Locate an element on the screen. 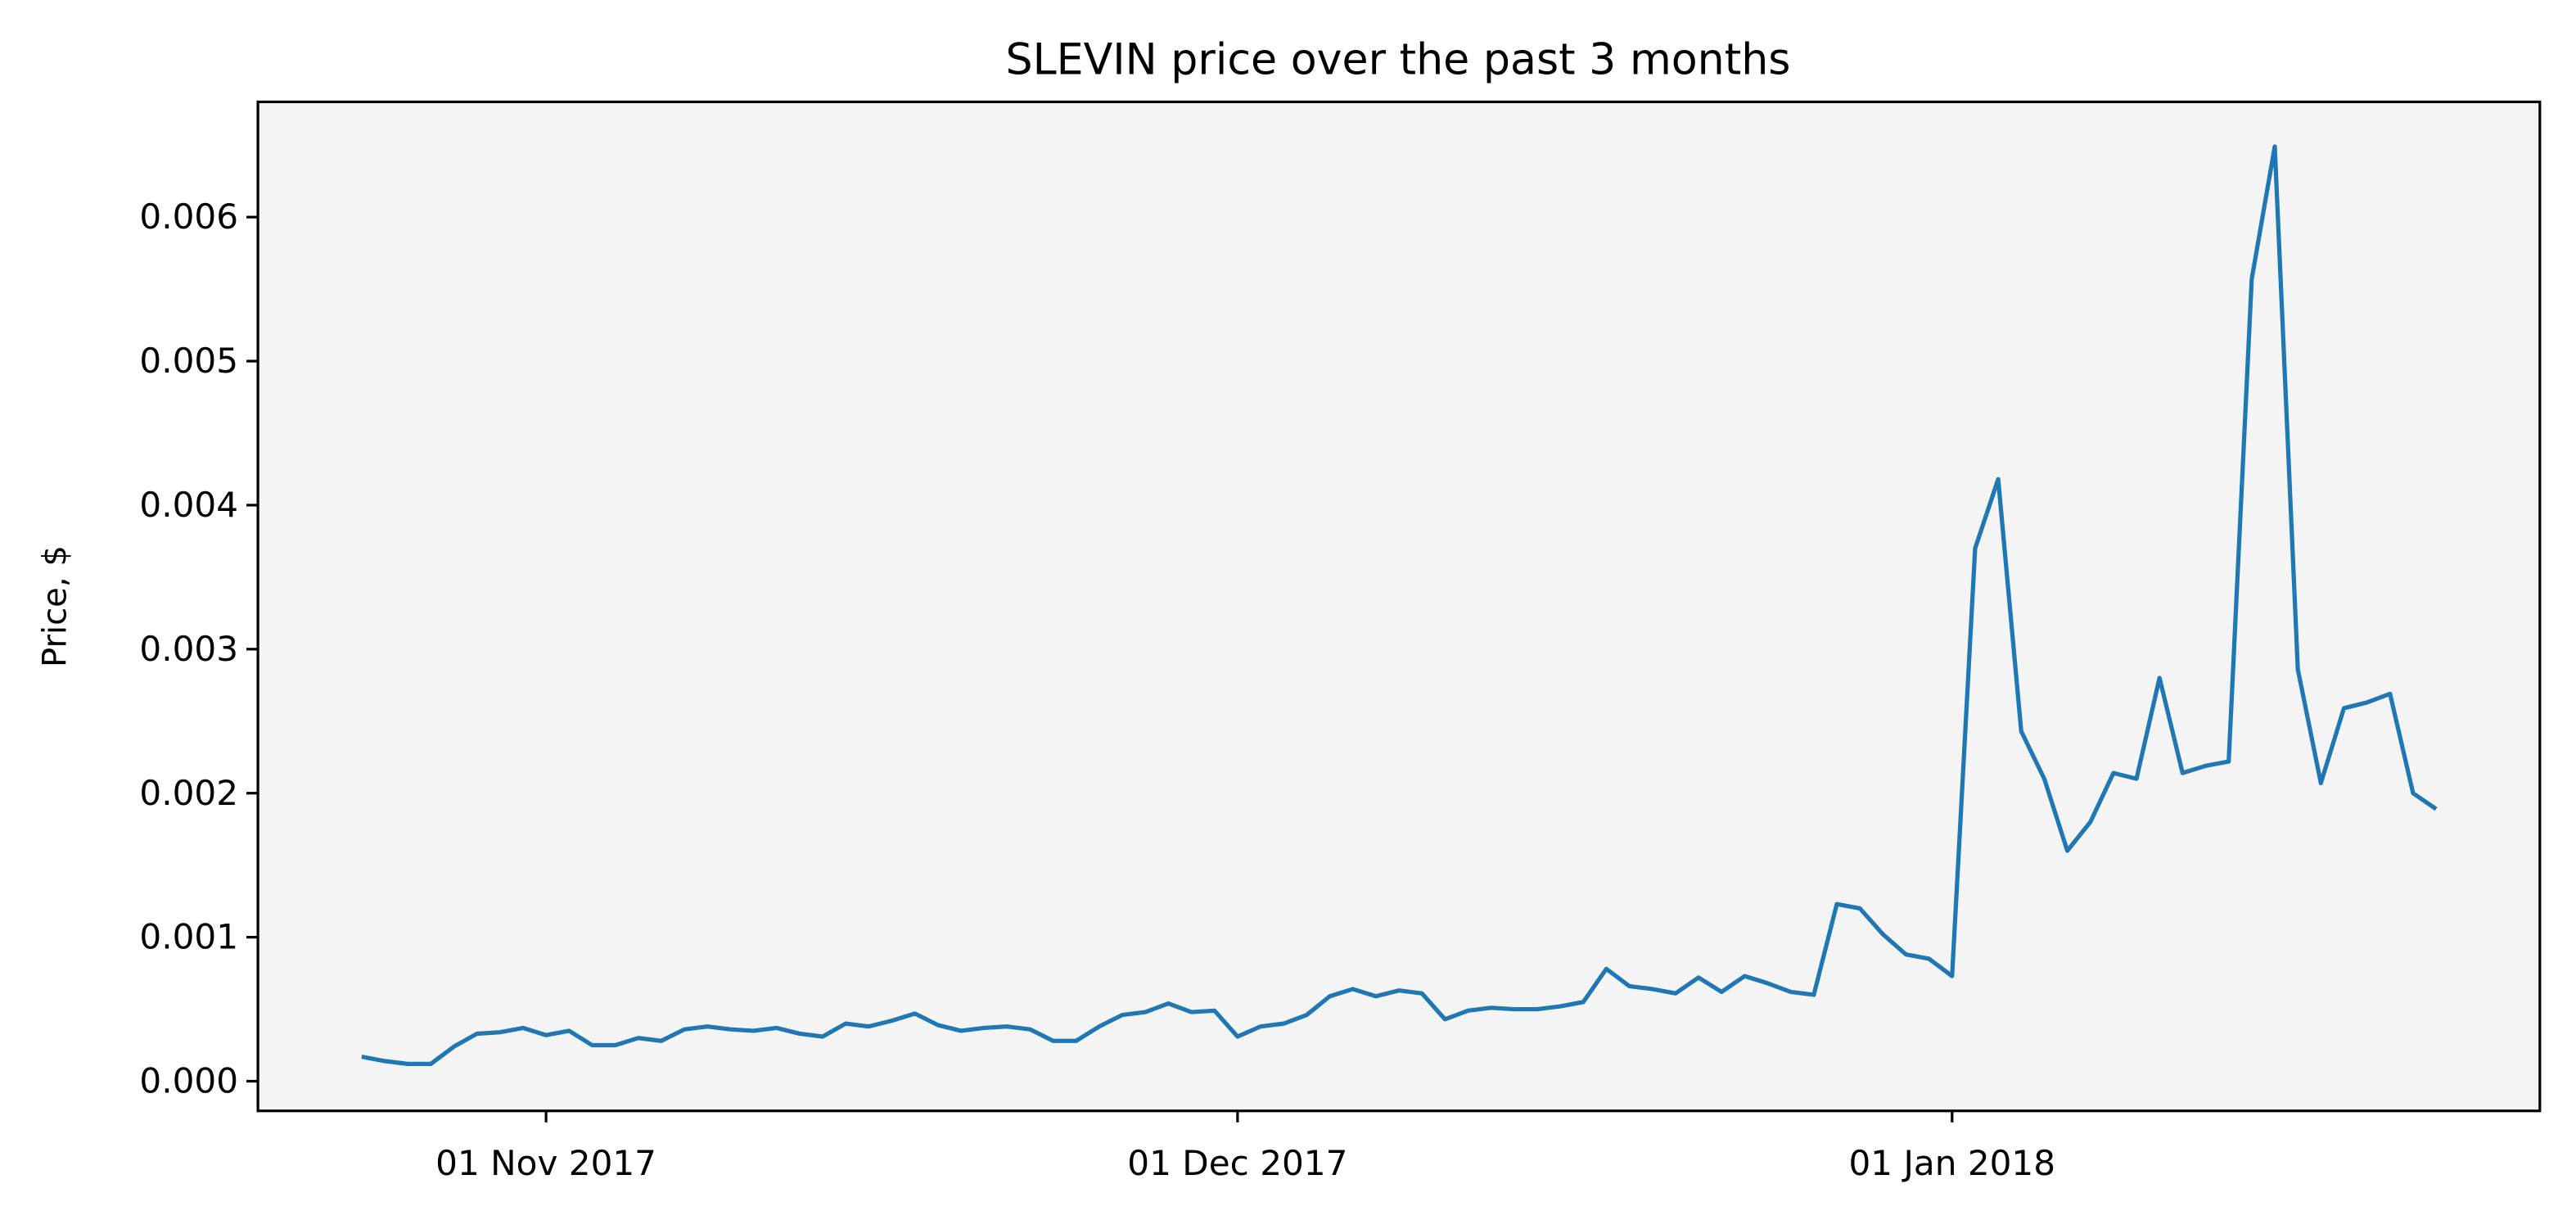 This screenshot has height=1220, width=2576. y-tick-label: 0.004 is located at coordinates (188, 505).